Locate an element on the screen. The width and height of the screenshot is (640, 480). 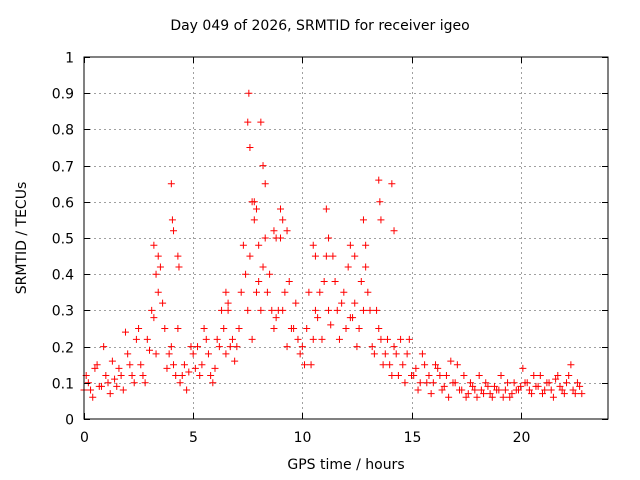
y-tick-label: 0.8 is located at coordinates (63, 131).